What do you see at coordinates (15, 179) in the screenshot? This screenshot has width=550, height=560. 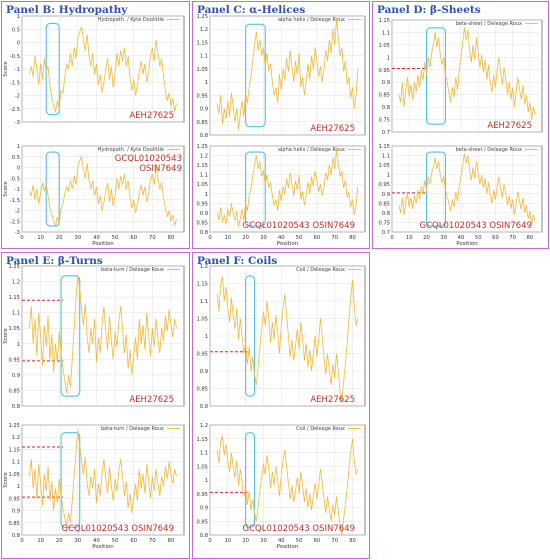 I see `y-tick-label: -0.5` at bounding box center [15, 179].